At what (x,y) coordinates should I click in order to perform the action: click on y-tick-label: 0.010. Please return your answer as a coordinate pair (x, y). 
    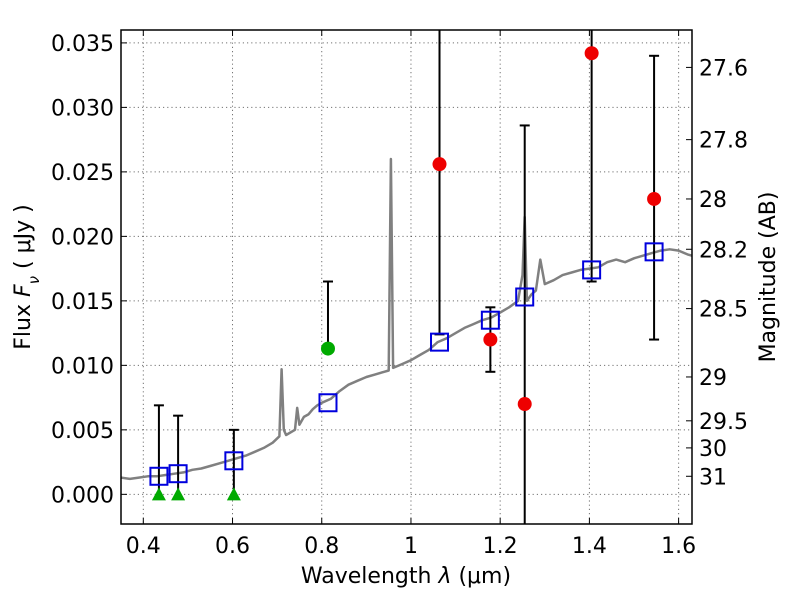
    Looking at the image, I should click on (82, 366).